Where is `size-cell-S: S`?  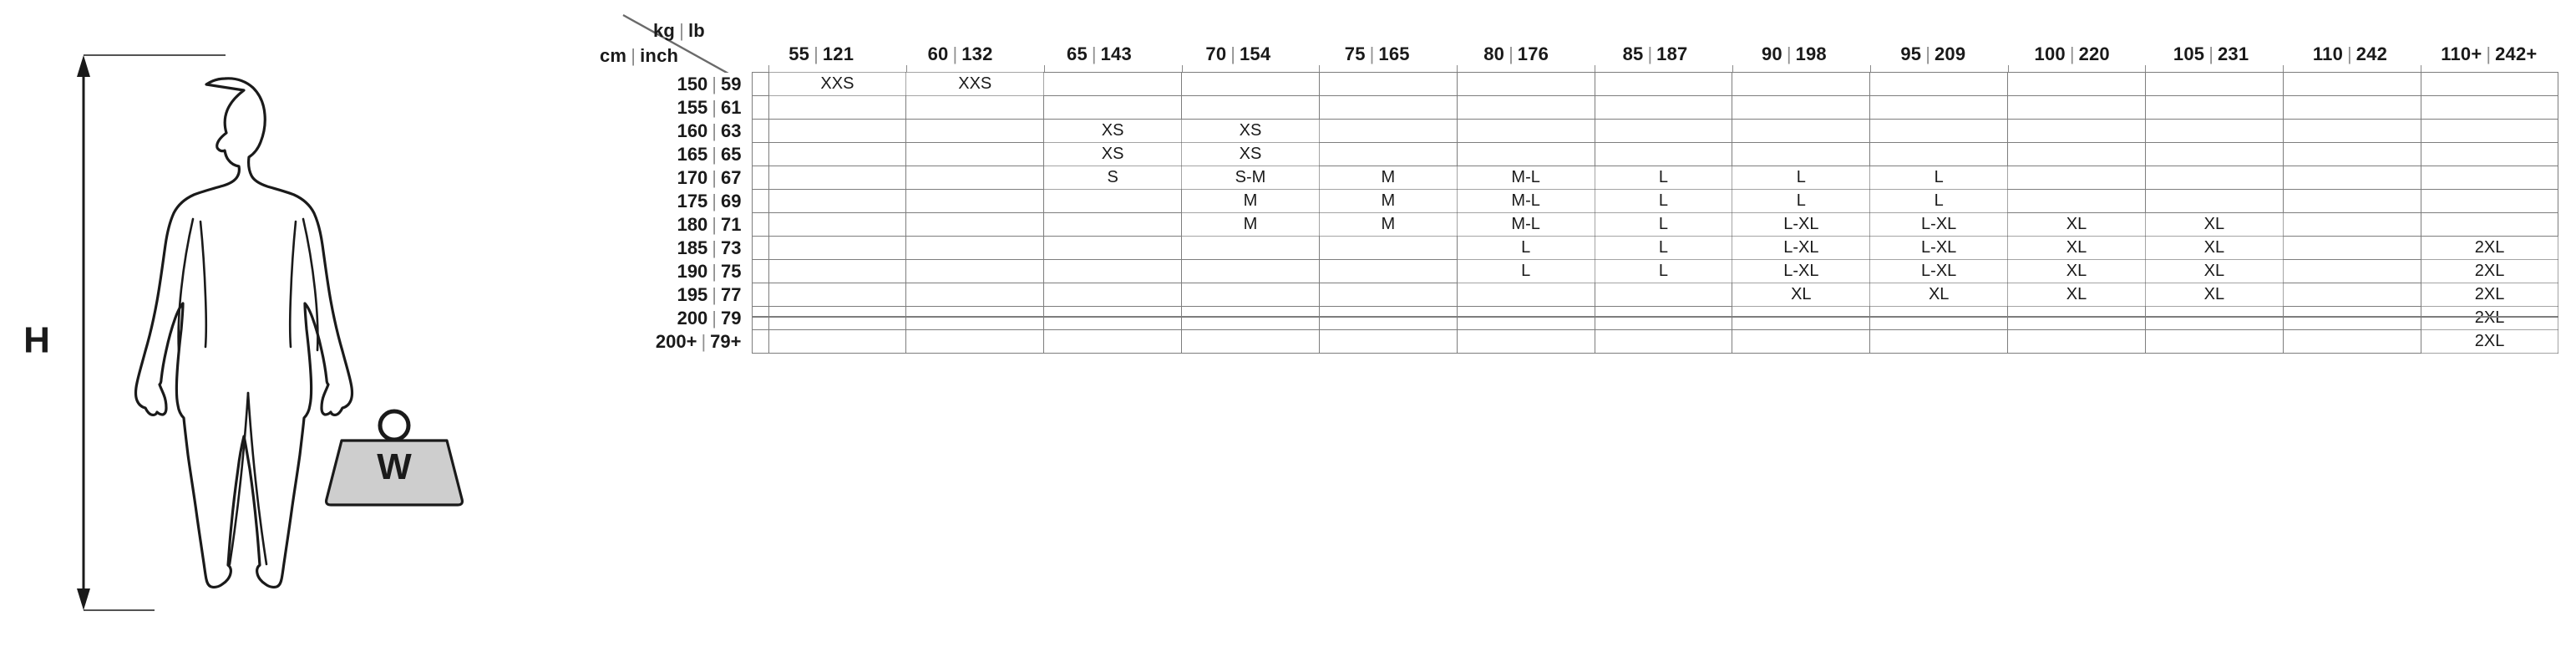
size-cell-S: S is located at coordinates (1113, 178).